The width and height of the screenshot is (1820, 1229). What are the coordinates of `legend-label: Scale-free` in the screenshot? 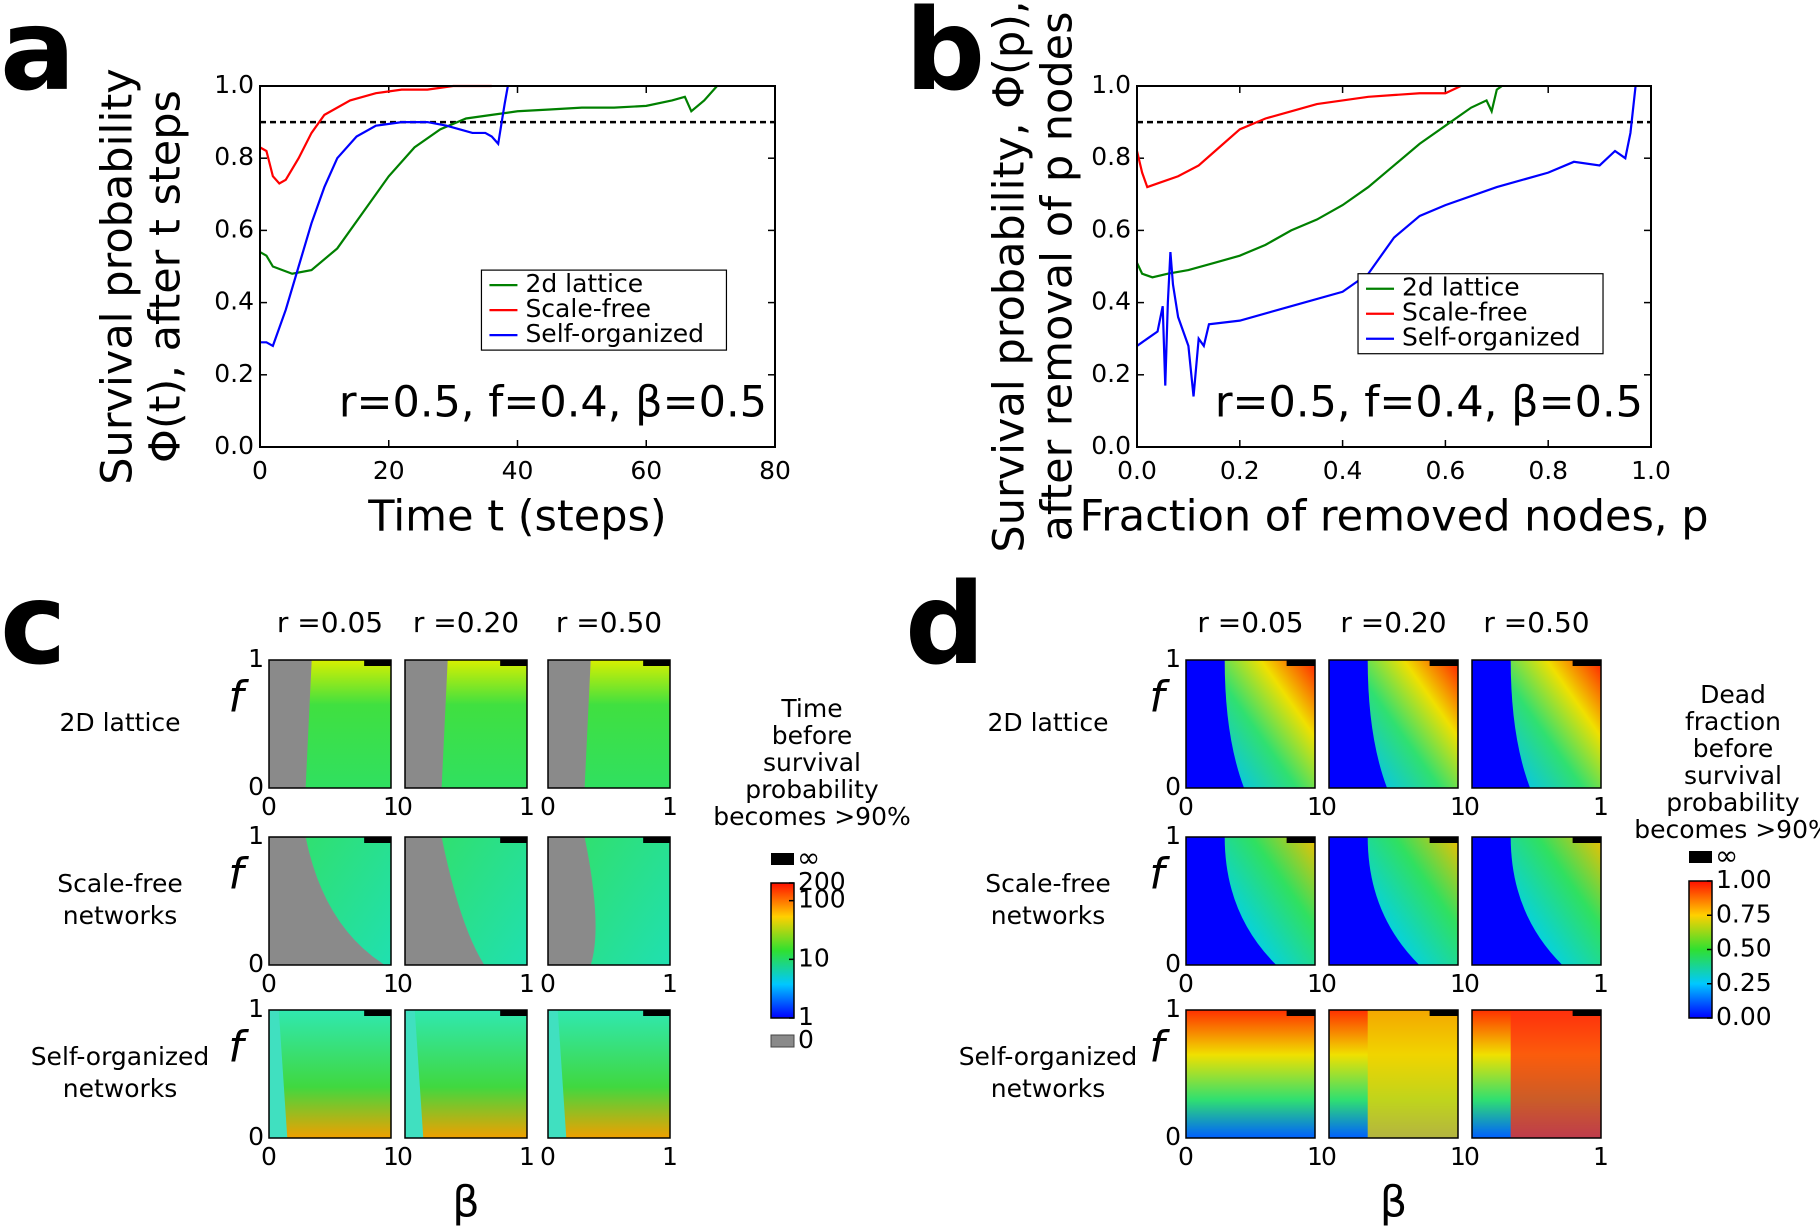 It's located at (588, 308).